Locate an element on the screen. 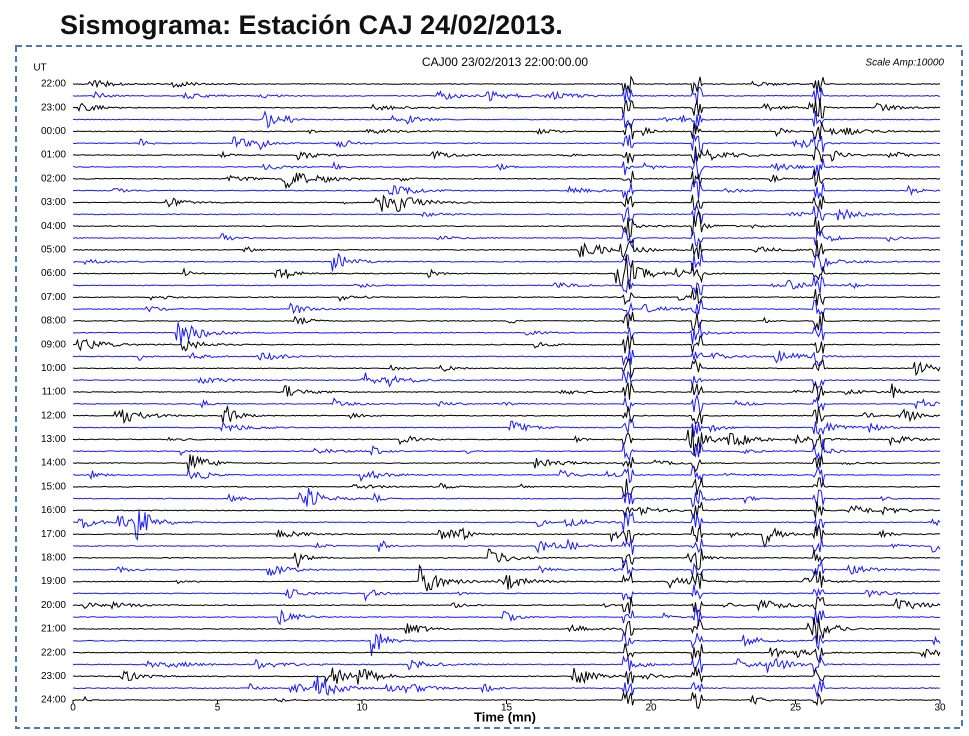  plot-header: CAJ00 23/02/2013 22:00:00.00 is located at coordinates (505, 62).